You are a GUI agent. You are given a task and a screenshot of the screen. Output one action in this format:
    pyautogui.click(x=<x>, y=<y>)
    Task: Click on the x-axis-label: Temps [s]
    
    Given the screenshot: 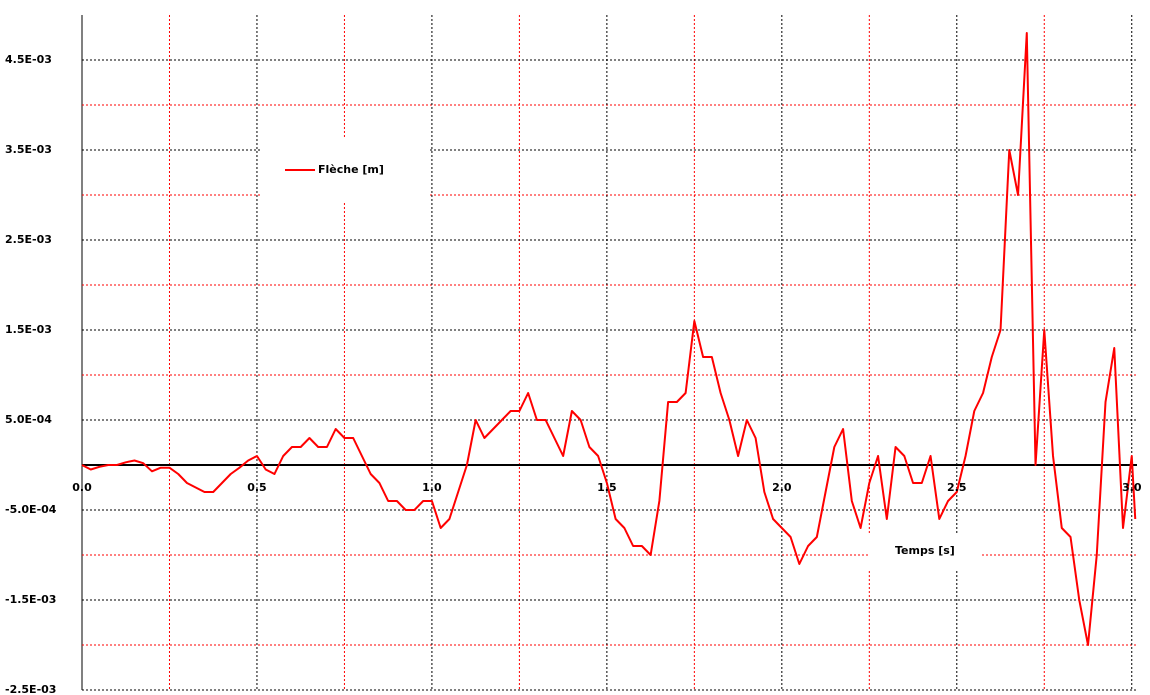 What is the action you would take?
    pyautogui.click(x=925, y=550)
    